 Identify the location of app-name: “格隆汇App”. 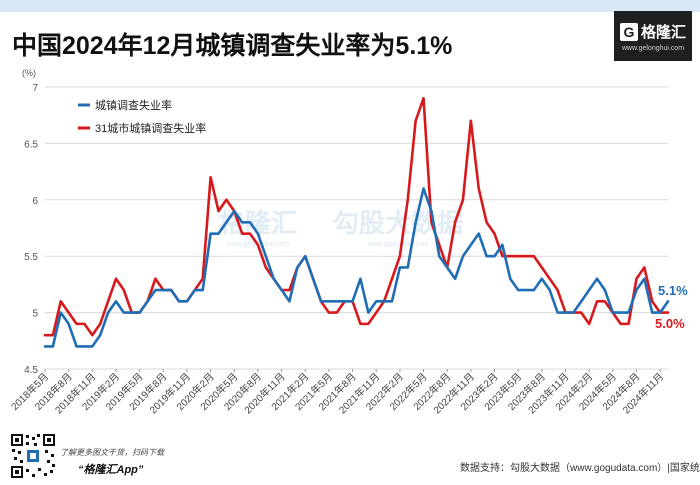
(111, 470).